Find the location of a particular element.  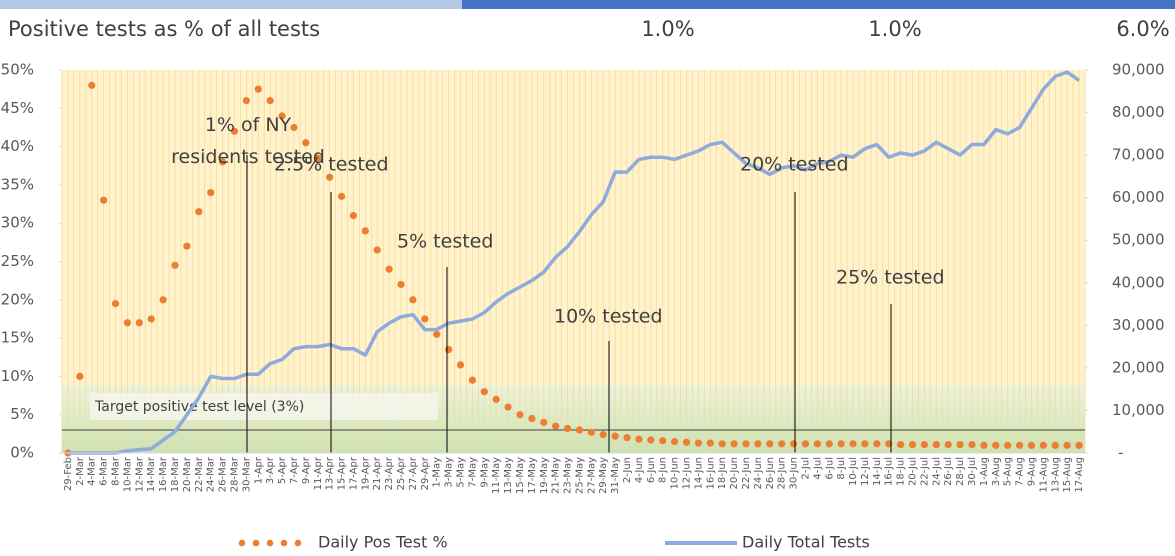

target-label: Target positive test level (3%) is located at coordinates (199, 407).